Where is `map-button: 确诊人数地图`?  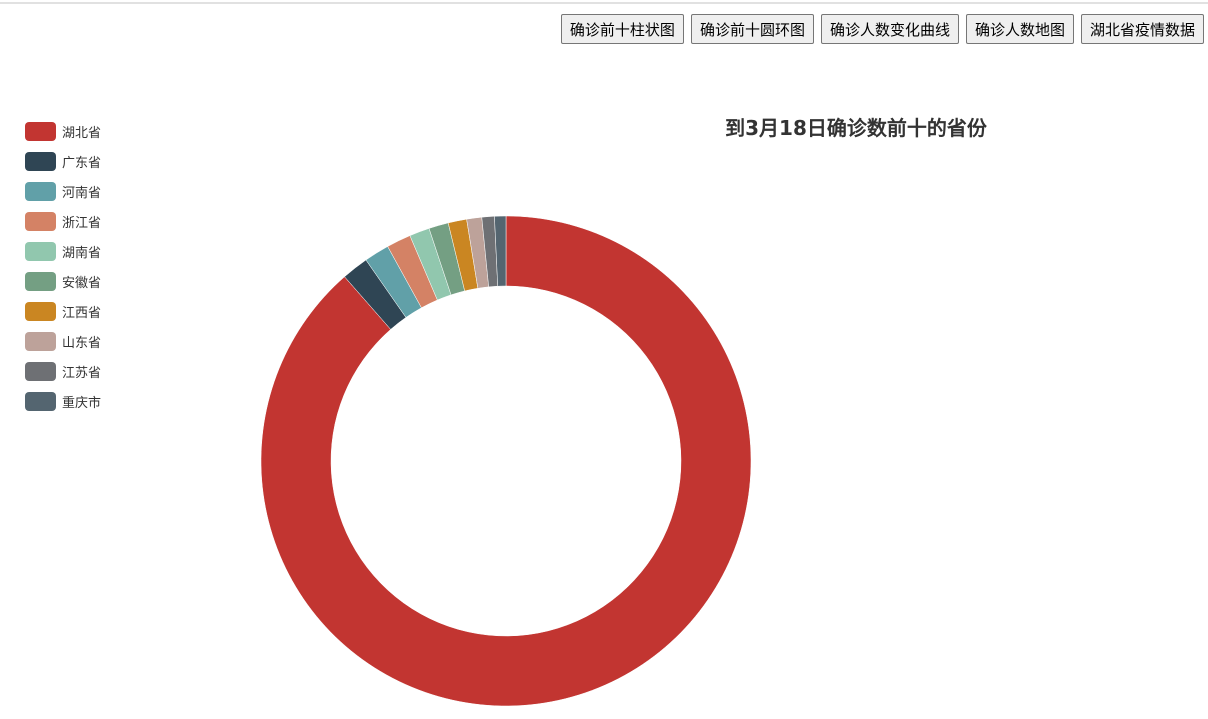
map-button: 确诊人数地图 is located at coordinates (1019, 29).